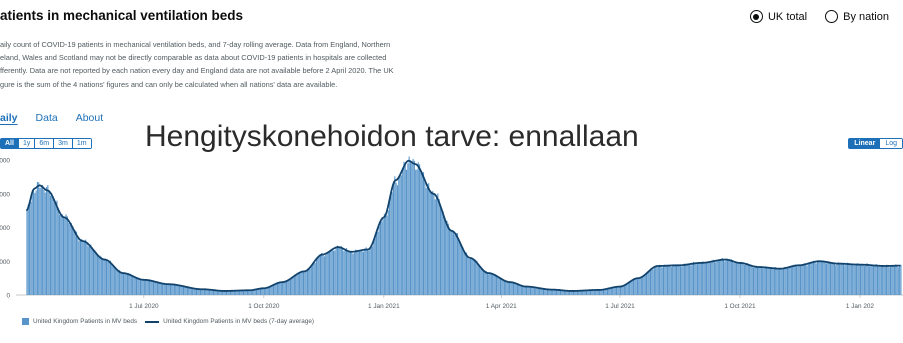 This screenshot has width=903, height=343. I want to click on tab-about: About, so click(89, 118).